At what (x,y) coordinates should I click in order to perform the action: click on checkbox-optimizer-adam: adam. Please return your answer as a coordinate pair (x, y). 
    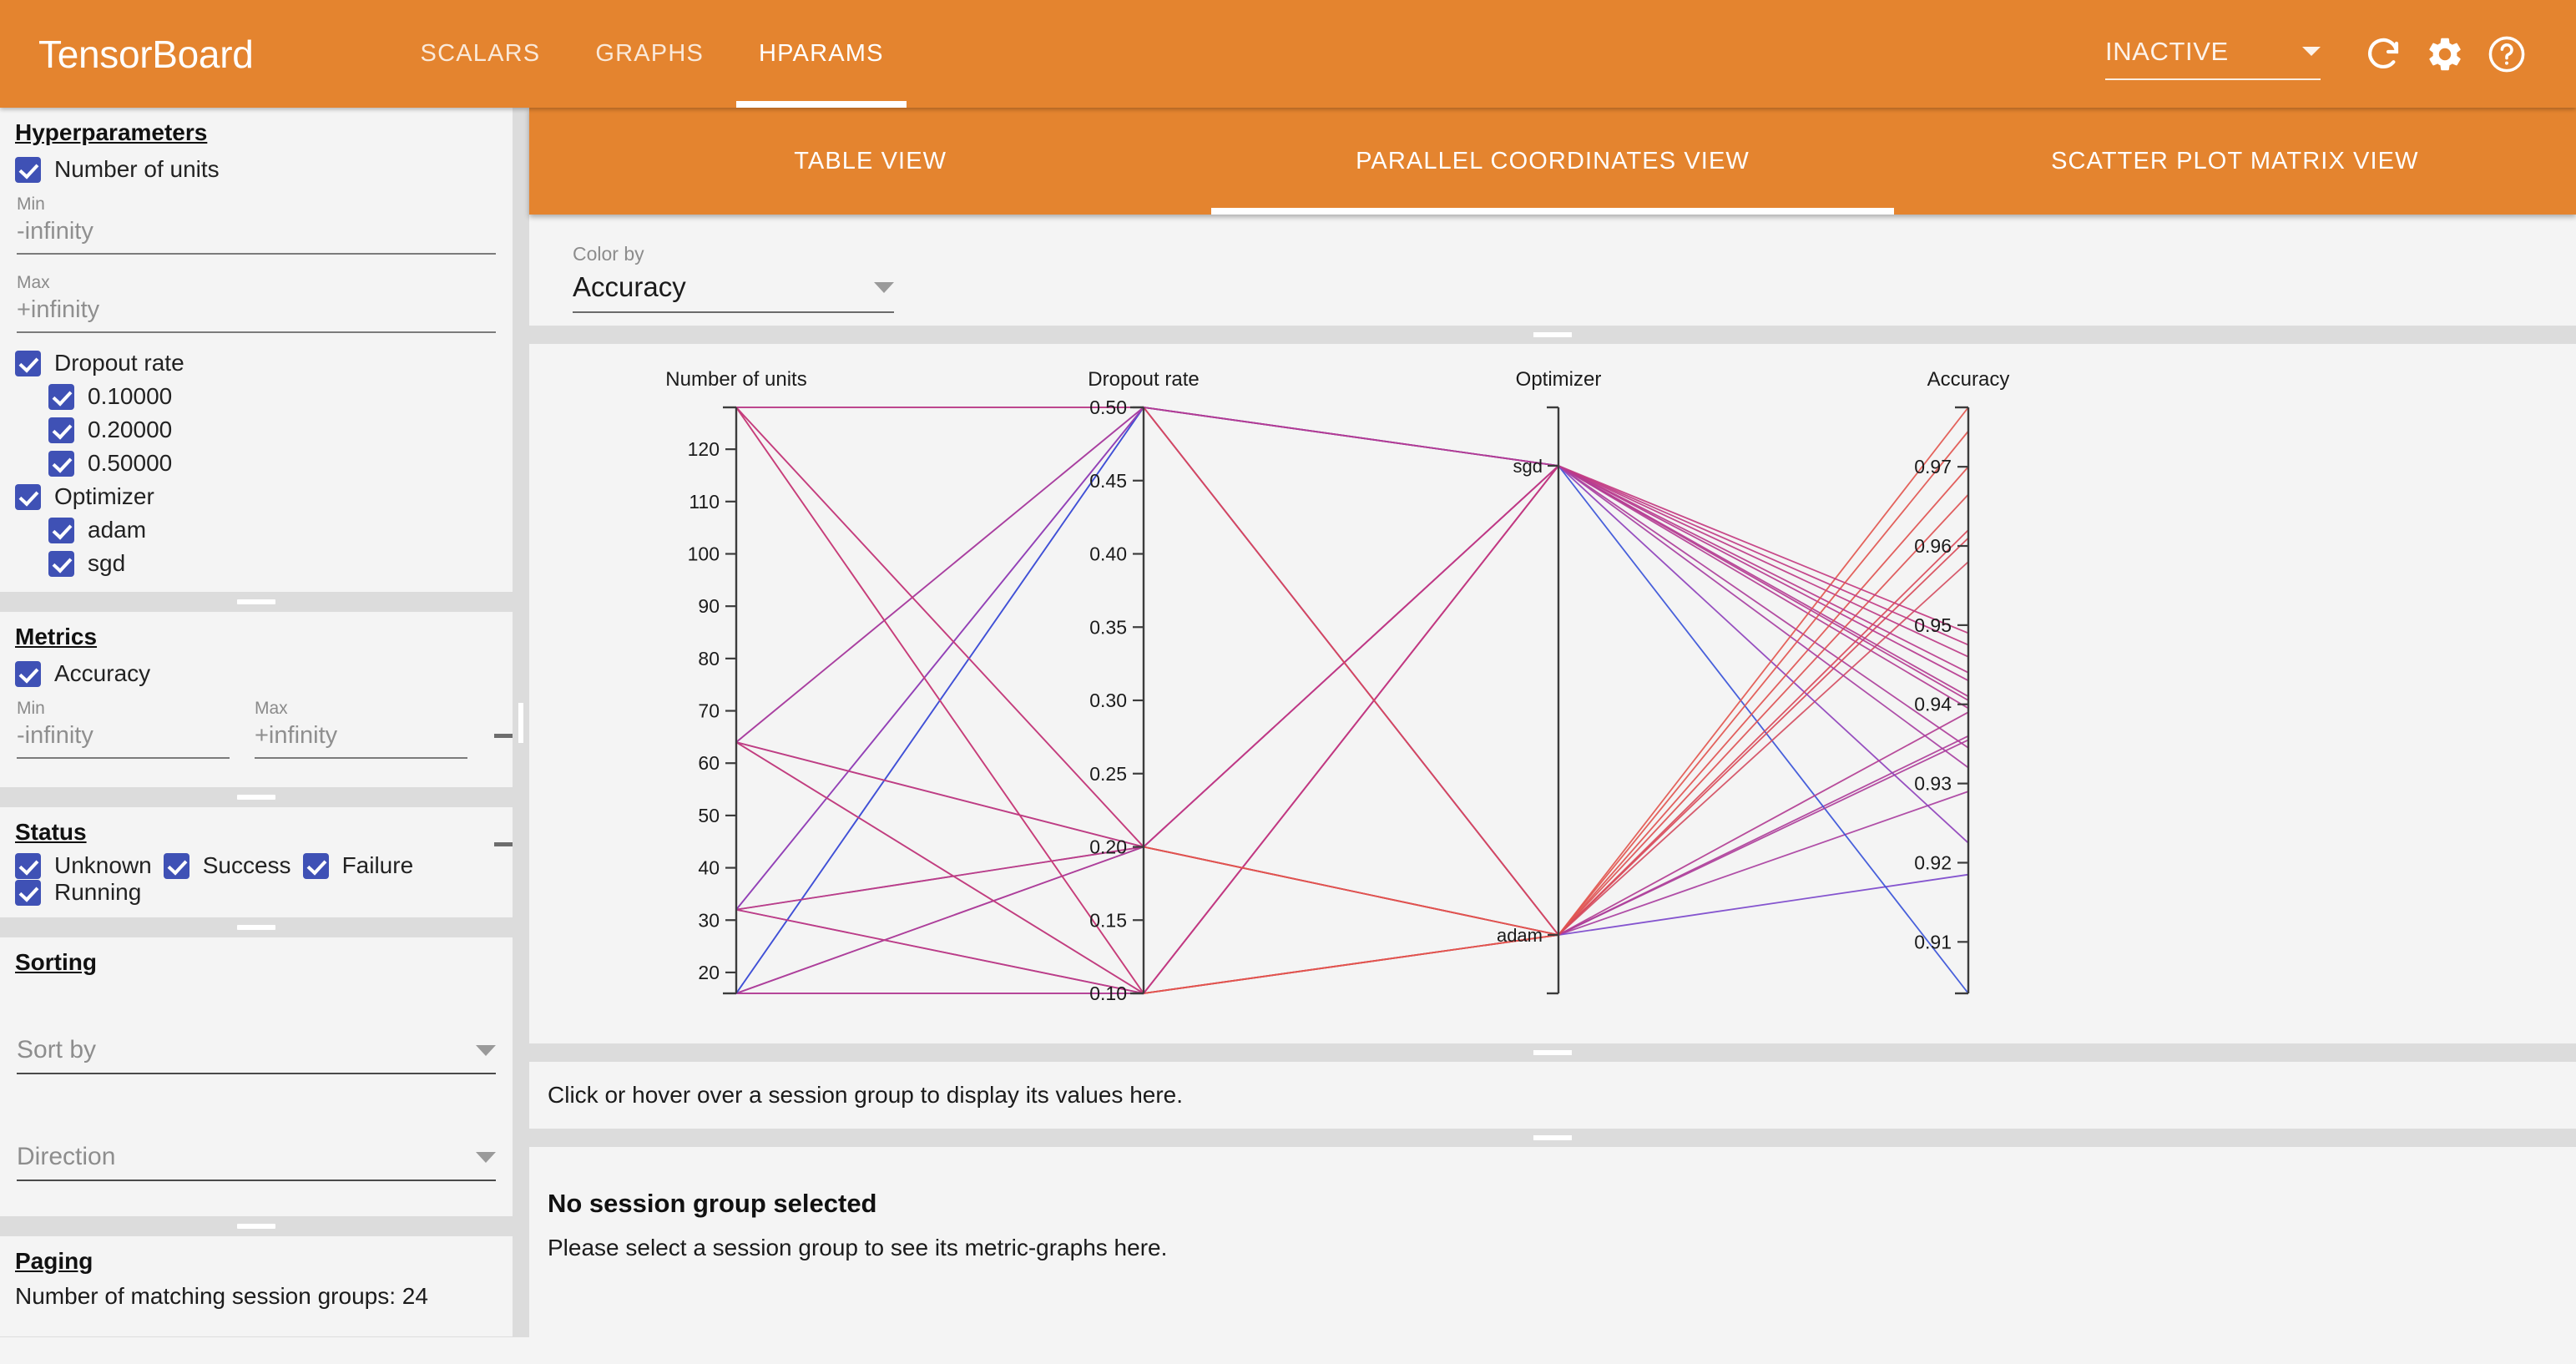
    Looking at the image, I should click on (256, 530).